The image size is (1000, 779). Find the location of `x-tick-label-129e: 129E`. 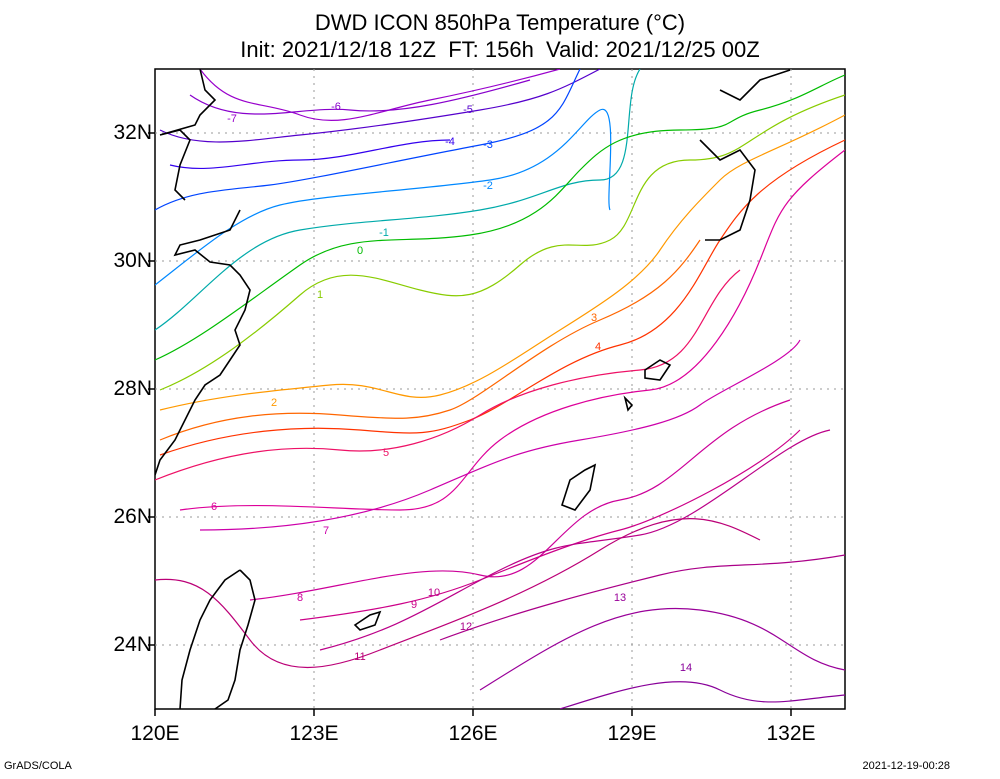

x-tick-label-129e: 129E is located at coordinates (632, 733).